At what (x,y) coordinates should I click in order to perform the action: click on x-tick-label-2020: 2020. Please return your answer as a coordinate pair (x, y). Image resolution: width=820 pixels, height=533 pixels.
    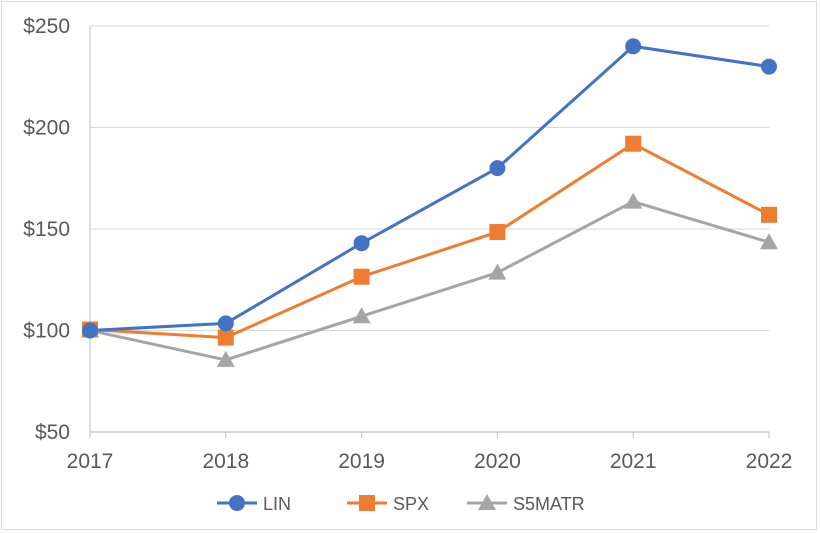
    Looking at the image, I should click on (497, 461).